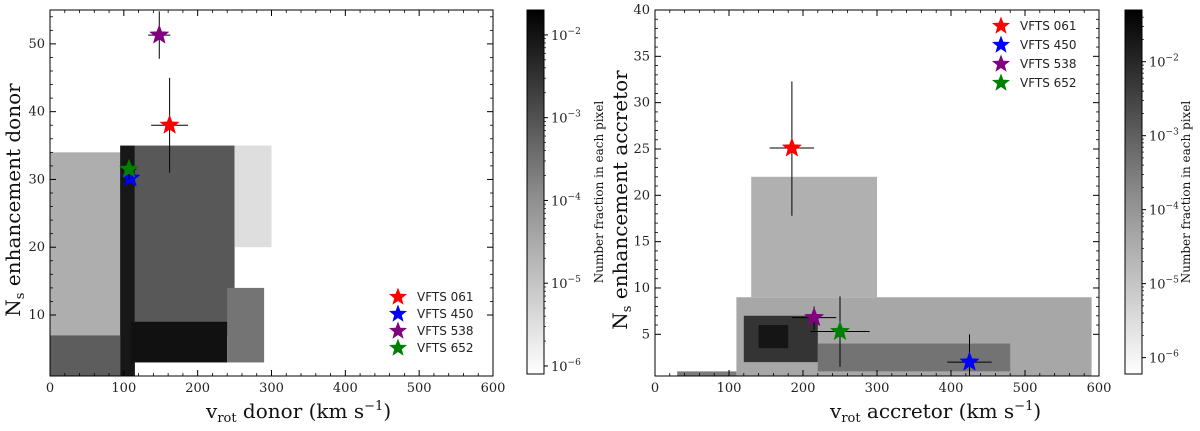 This screenshot has height=431, width=1200. What do you see at coordinates (1048, 45) in the screenshot?
I see `legend-label-vfts-450: VFTS 450` at bounding box center [1048, 45].